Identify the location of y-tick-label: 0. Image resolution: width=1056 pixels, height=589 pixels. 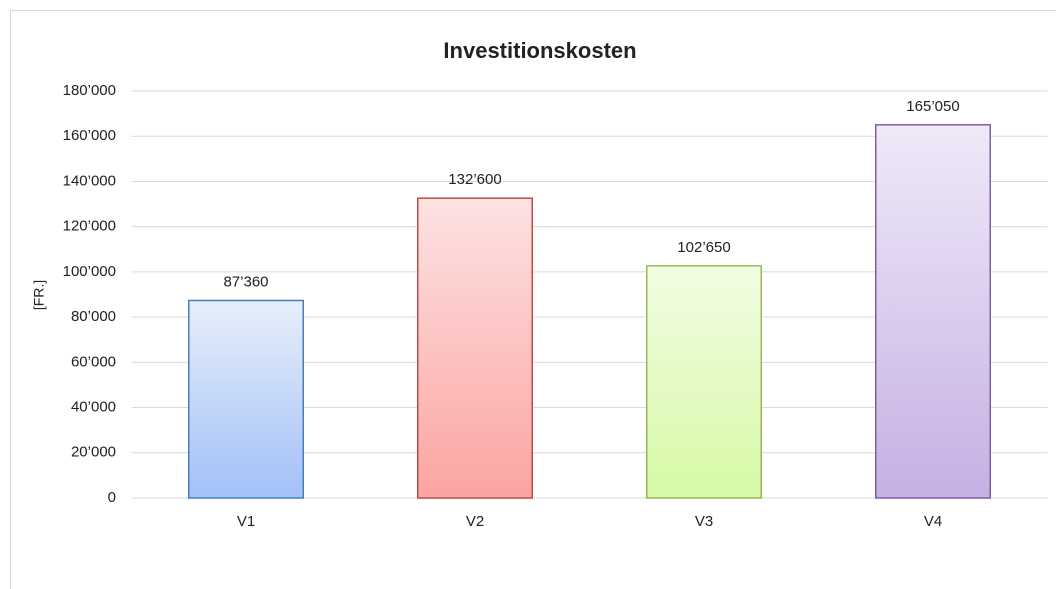
(112, 497).